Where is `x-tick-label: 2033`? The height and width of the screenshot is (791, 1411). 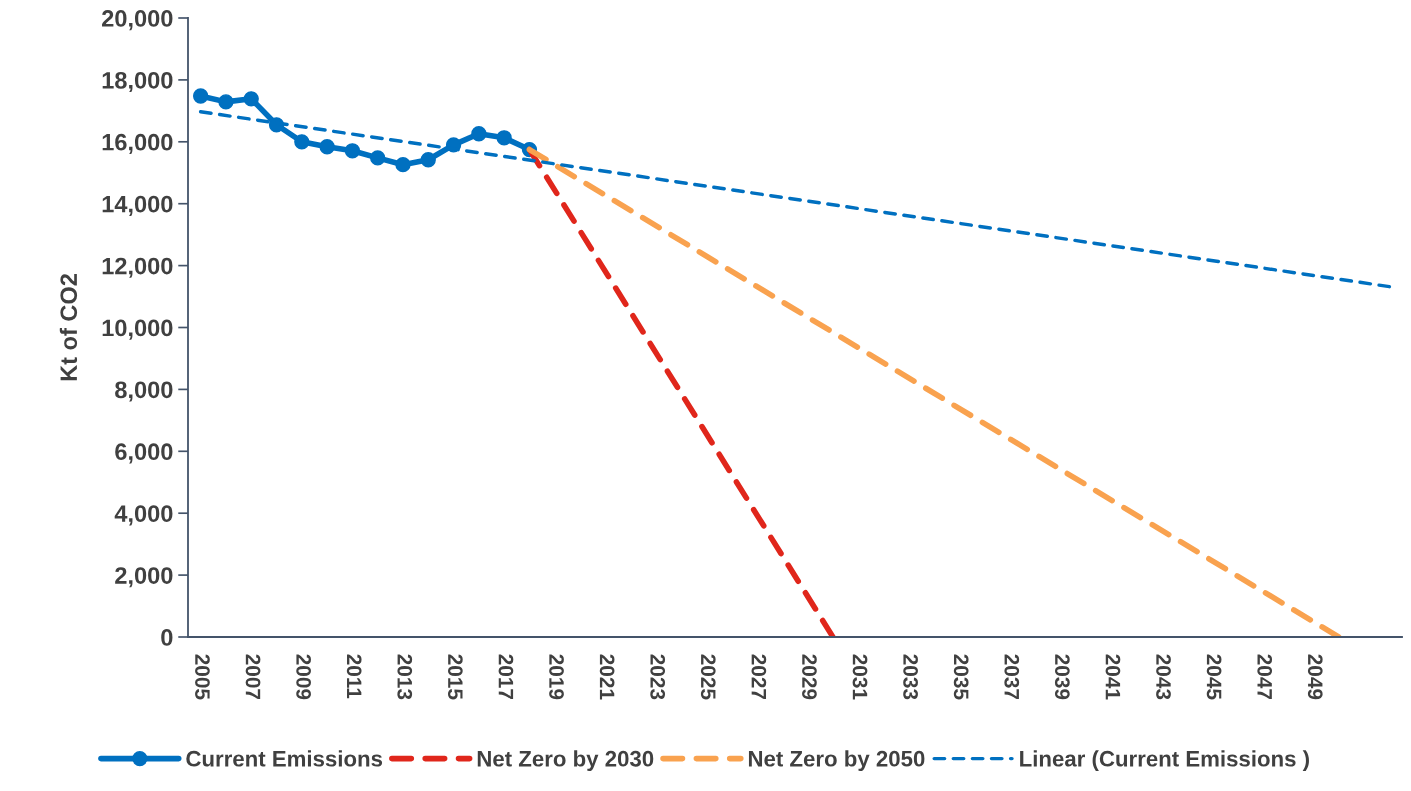 x-tick-label: 2033 is located at coordinates (910, 677).